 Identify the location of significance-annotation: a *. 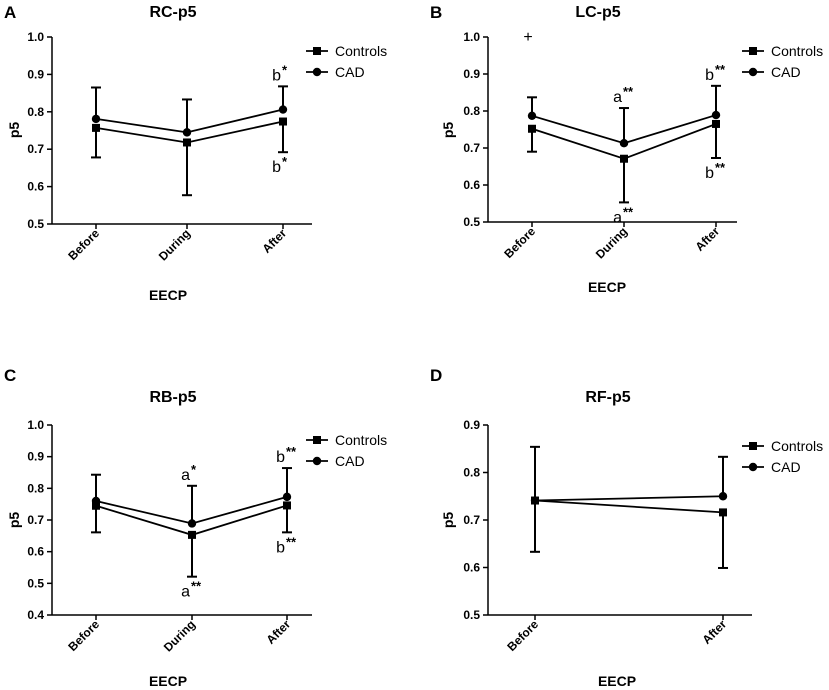
(189, 473).